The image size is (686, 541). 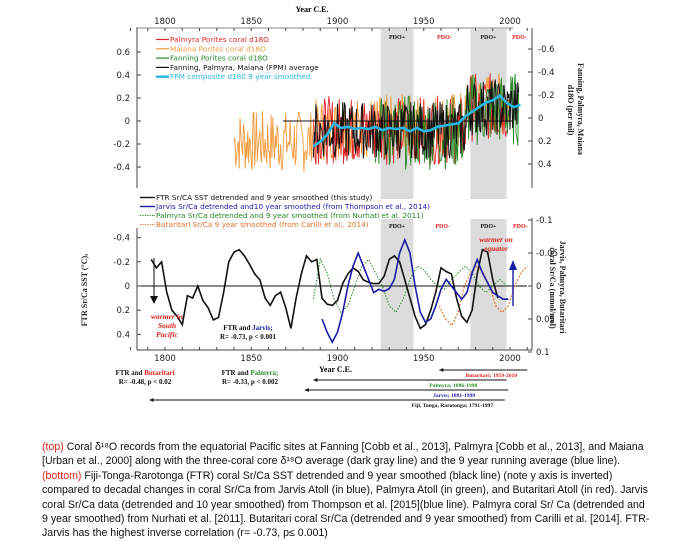 What do you see at coordinates (538, 287) in the screenshot?
I see `bottom-right-y-tick-label: 0` at bounding box center [538, 287].